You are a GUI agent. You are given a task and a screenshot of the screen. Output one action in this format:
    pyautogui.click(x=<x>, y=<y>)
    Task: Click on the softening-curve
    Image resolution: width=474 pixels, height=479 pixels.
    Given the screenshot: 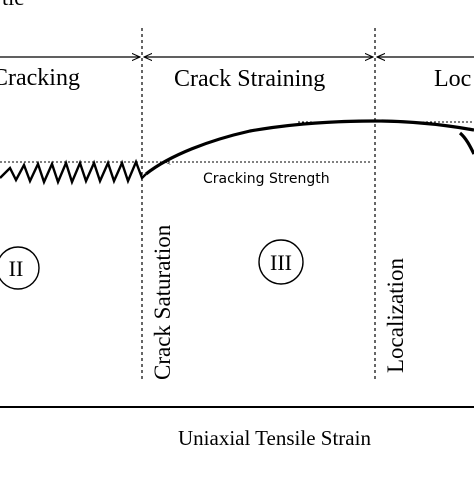 What is the action you would take?
    pyautogui.click(x=466, y=143)
    